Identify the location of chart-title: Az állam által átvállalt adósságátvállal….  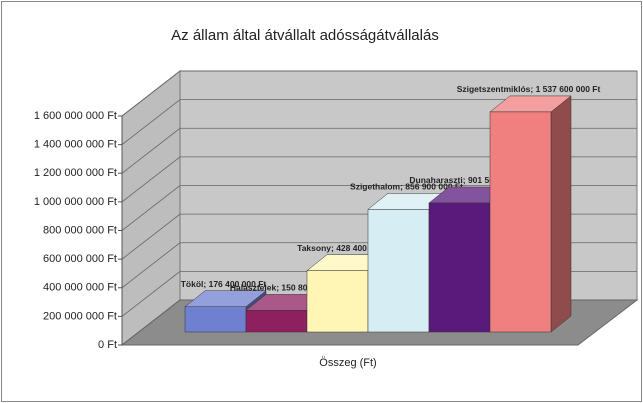
(305, 35).